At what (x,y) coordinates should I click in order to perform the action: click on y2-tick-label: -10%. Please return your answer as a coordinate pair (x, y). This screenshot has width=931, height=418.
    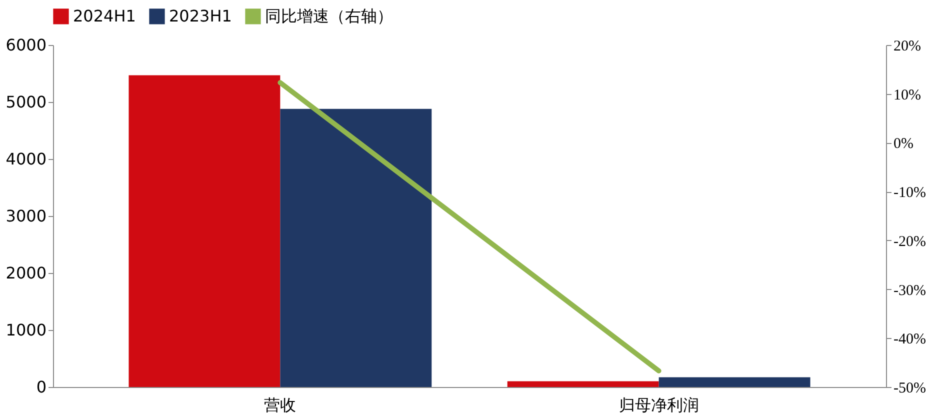
    Looking at the image, I should click on (910, 193).